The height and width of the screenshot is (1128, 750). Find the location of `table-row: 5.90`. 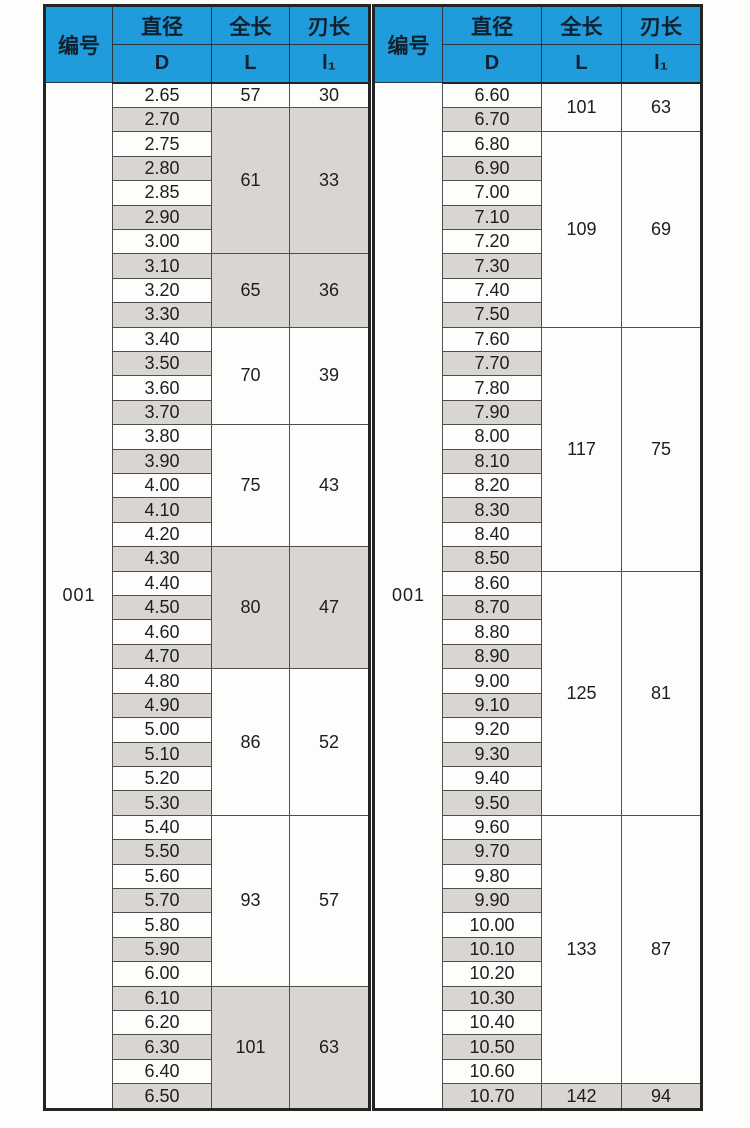

table-row: 5.90 is located at coordinates (207, 949).